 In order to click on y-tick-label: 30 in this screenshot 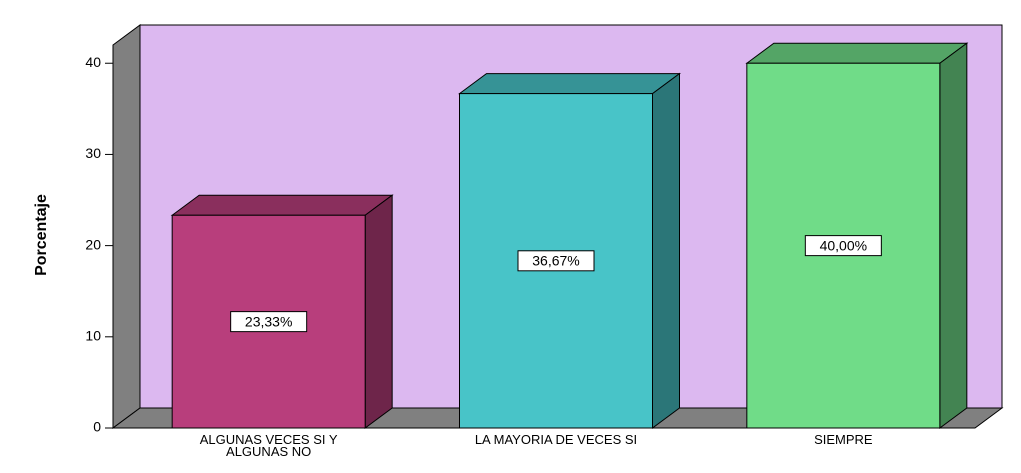, I will do `click(93, 153)`.